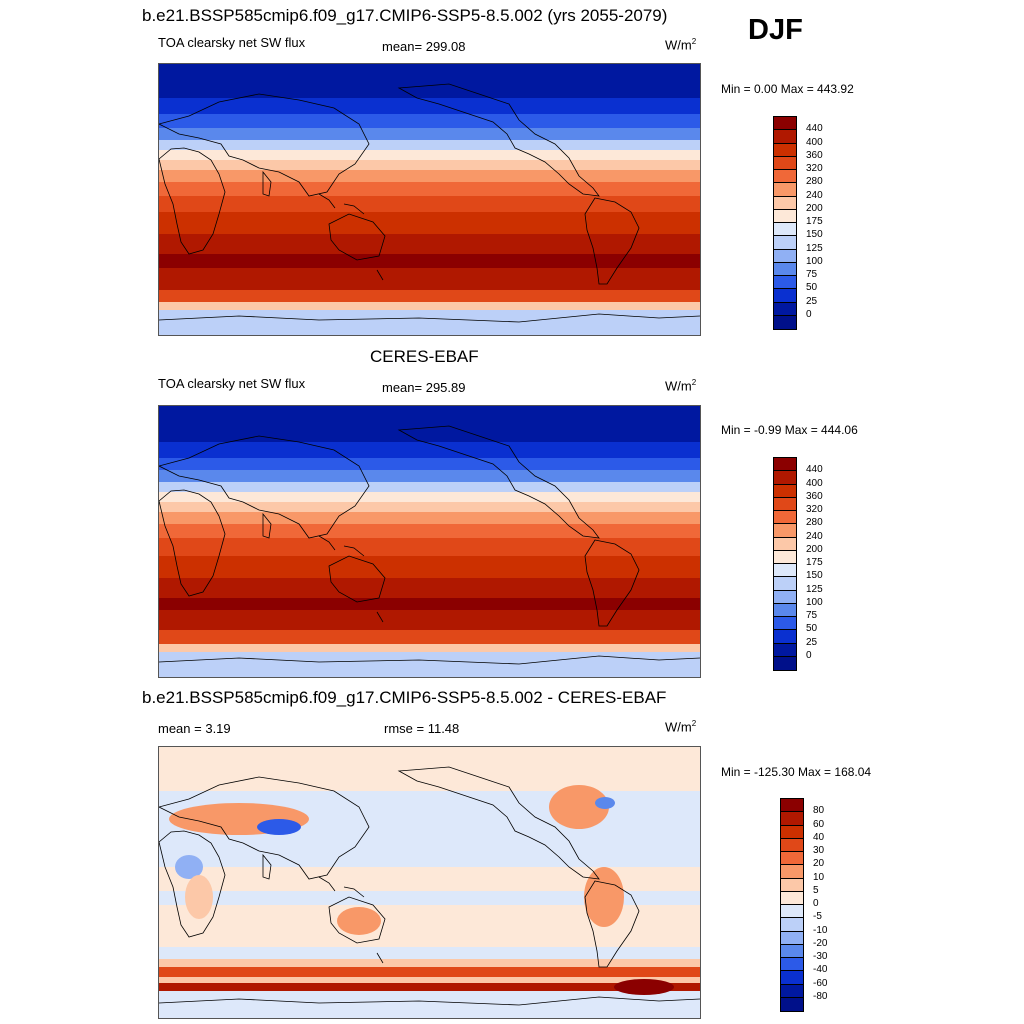  What do you see at coordinates (809, 314) in the screenshot?
I see `panel1-colorbar-tick-label: 0` at bounding box center [809, 314].